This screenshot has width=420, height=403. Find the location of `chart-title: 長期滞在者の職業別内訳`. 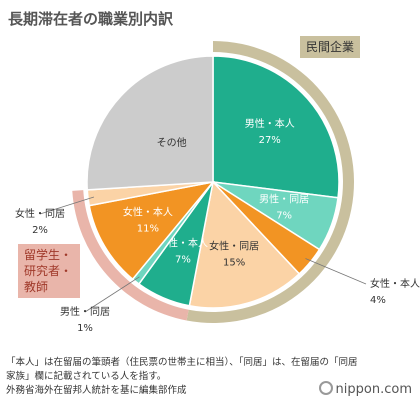

chart-title: 長期滞在者の職業別内訳 is located at coordinates (91, 19).